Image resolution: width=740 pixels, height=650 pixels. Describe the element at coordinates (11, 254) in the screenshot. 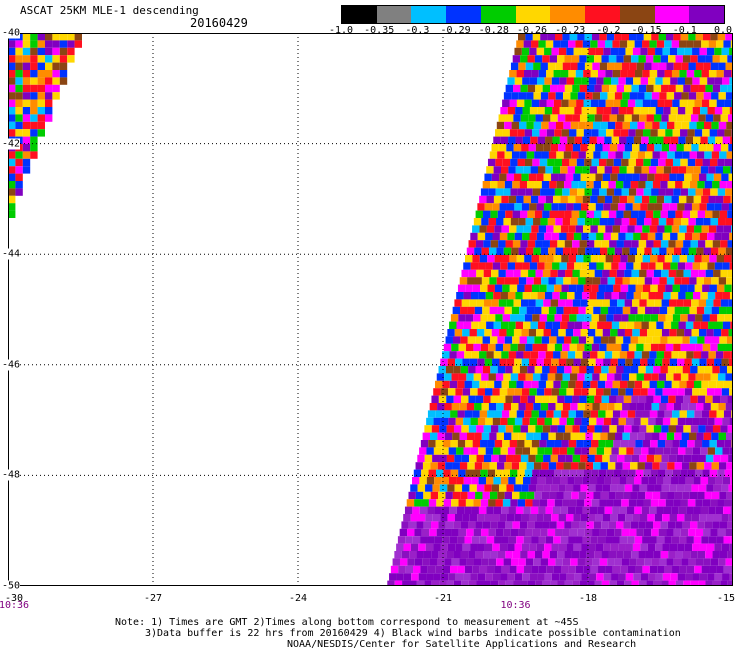

I see `lat-tick-label: -44` at that location.